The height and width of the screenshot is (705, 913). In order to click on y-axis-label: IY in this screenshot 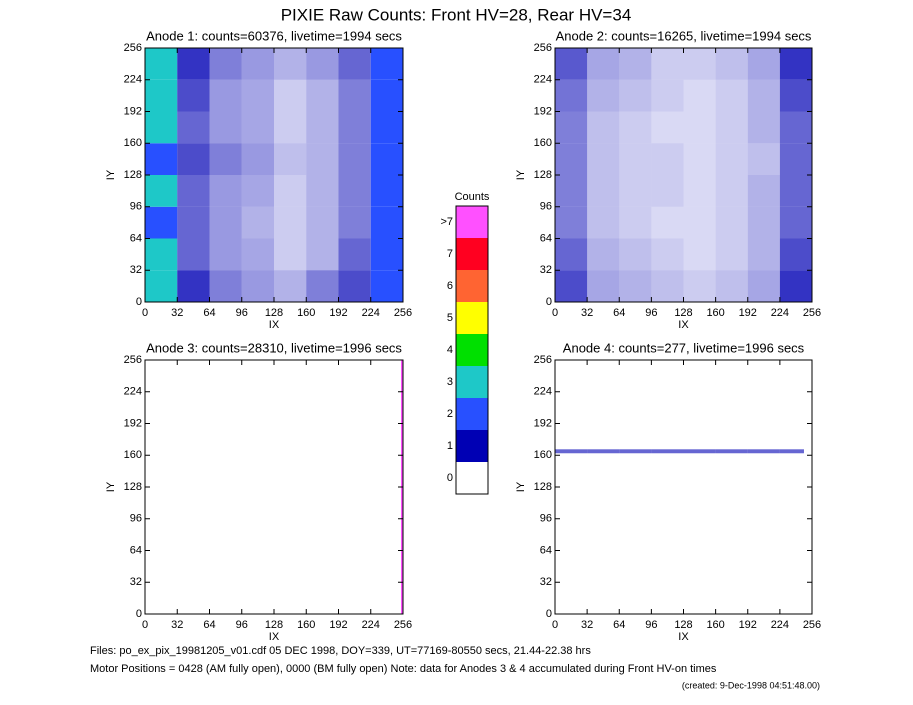, I will do `click(111, 174)`.